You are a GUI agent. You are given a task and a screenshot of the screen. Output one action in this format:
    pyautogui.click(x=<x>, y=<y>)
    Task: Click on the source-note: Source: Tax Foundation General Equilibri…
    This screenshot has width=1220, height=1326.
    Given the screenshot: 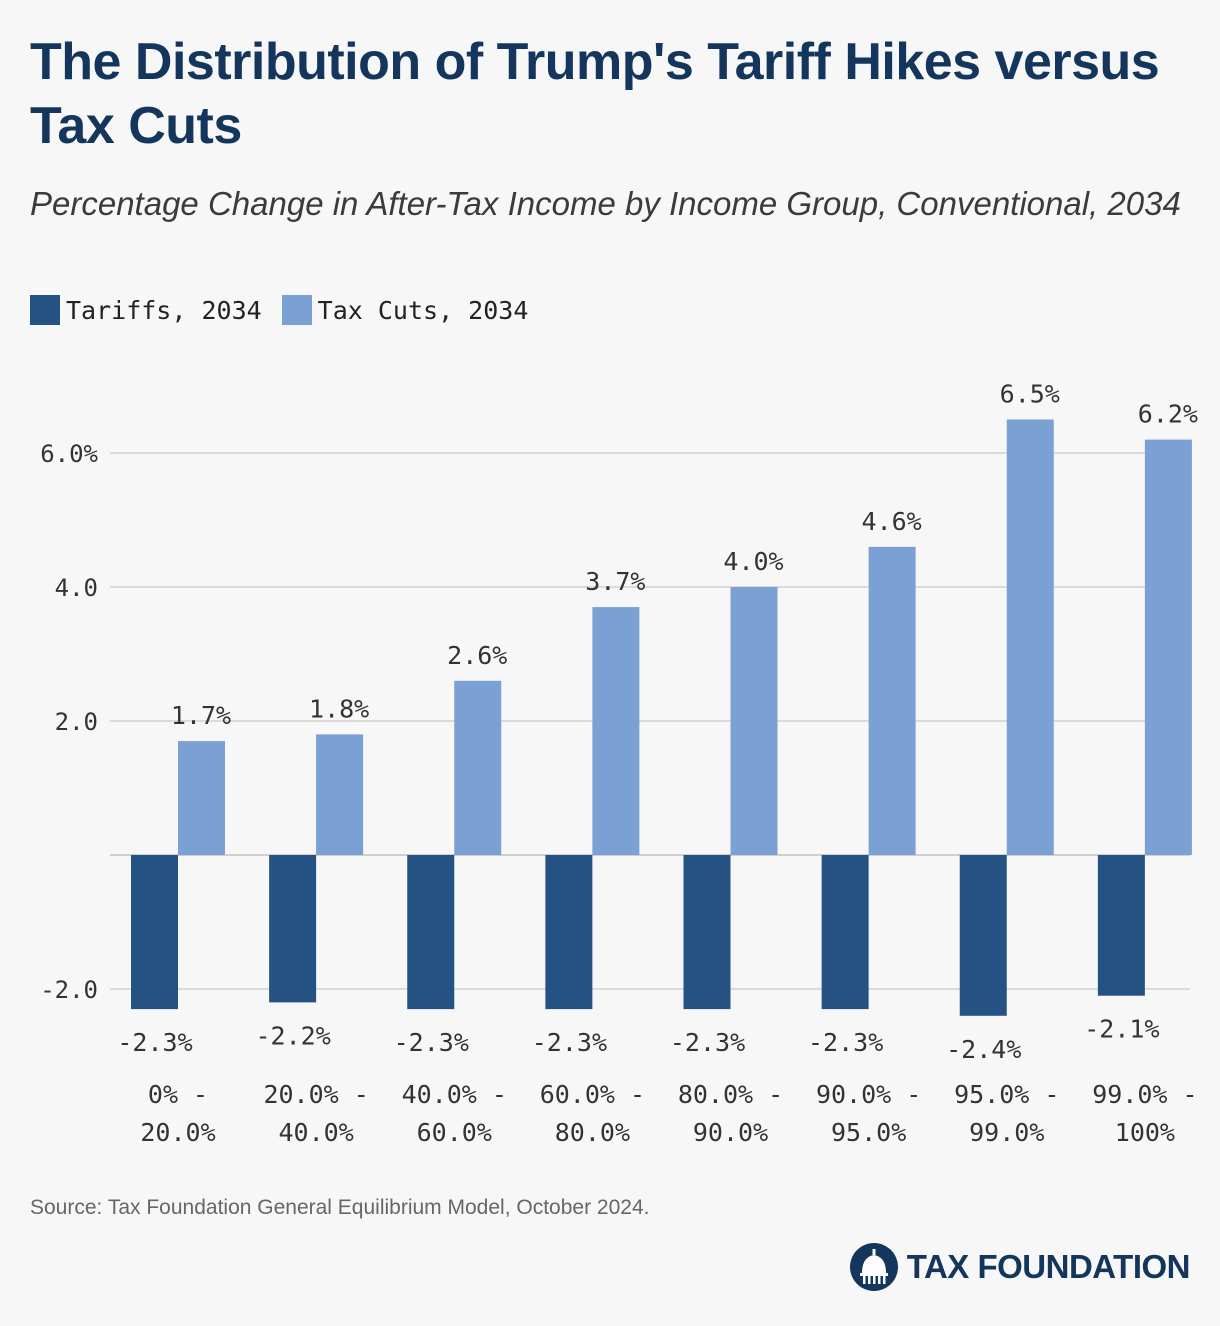 What is the action you would take?
    pyautogui.click(x=340, y=1207)
    